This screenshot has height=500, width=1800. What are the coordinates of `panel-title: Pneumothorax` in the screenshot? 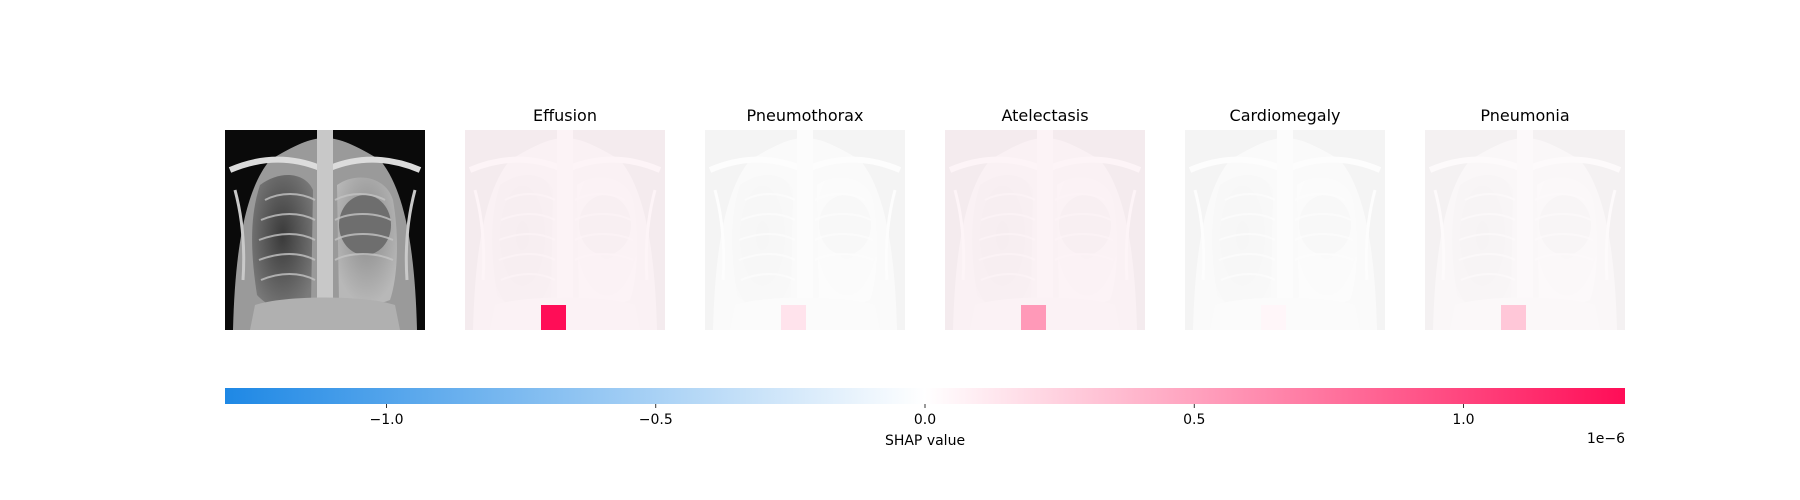 It's located at (805, 115).